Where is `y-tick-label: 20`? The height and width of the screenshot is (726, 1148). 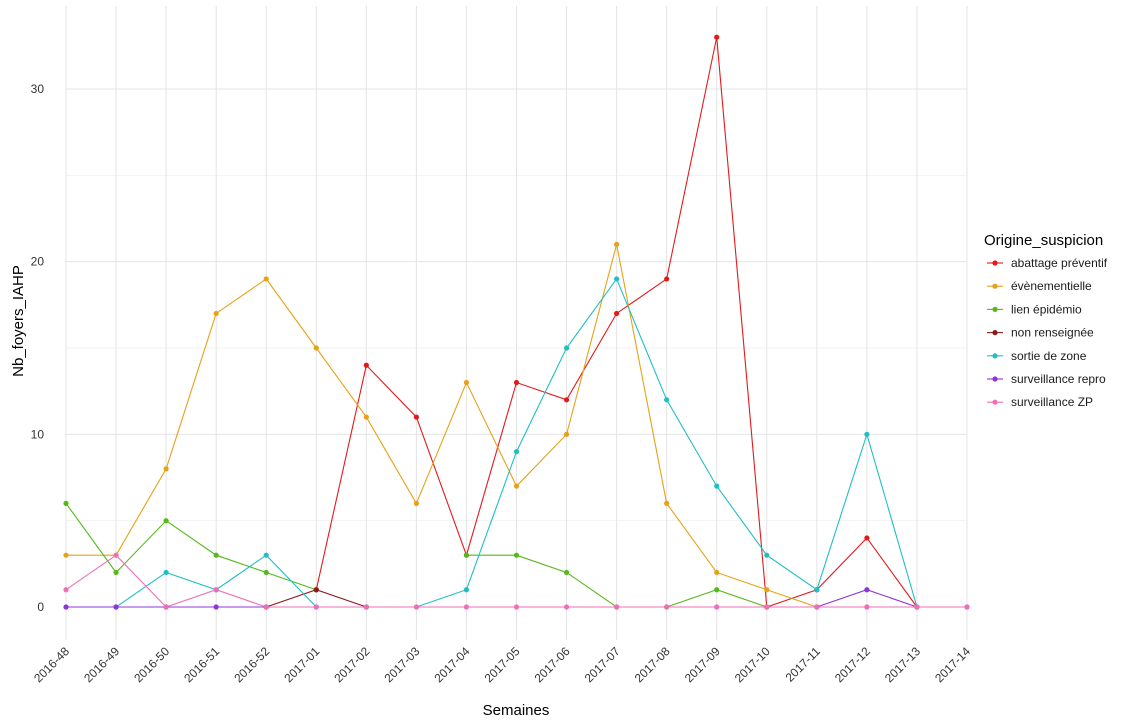
y-tick-label: 20 is located at coordinates (38, 262).